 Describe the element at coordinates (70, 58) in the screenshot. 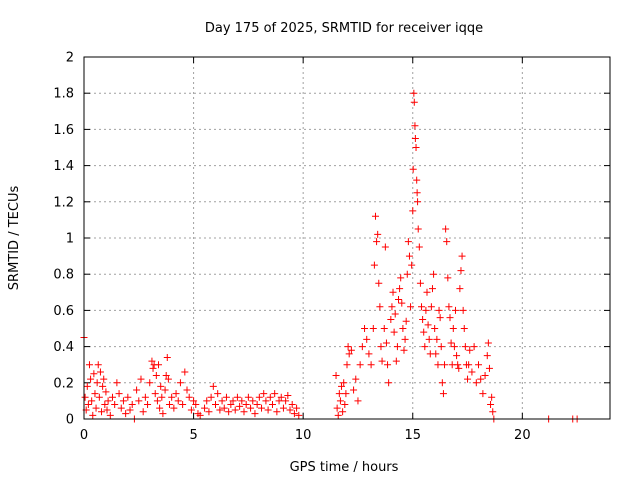

I see `y-tick-label: 2` at that location.